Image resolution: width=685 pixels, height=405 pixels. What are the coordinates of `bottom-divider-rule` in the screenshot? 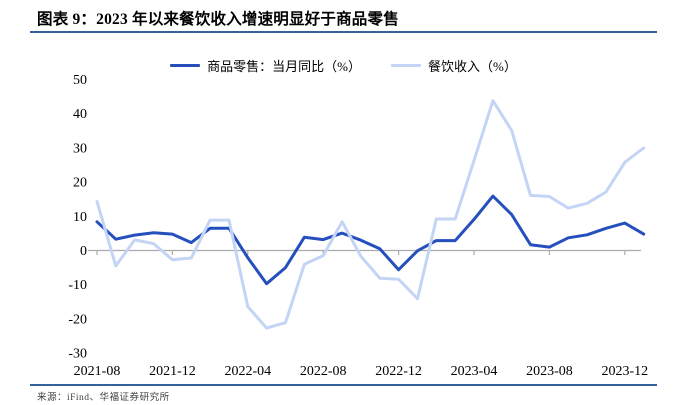 It's located at (343, 385).